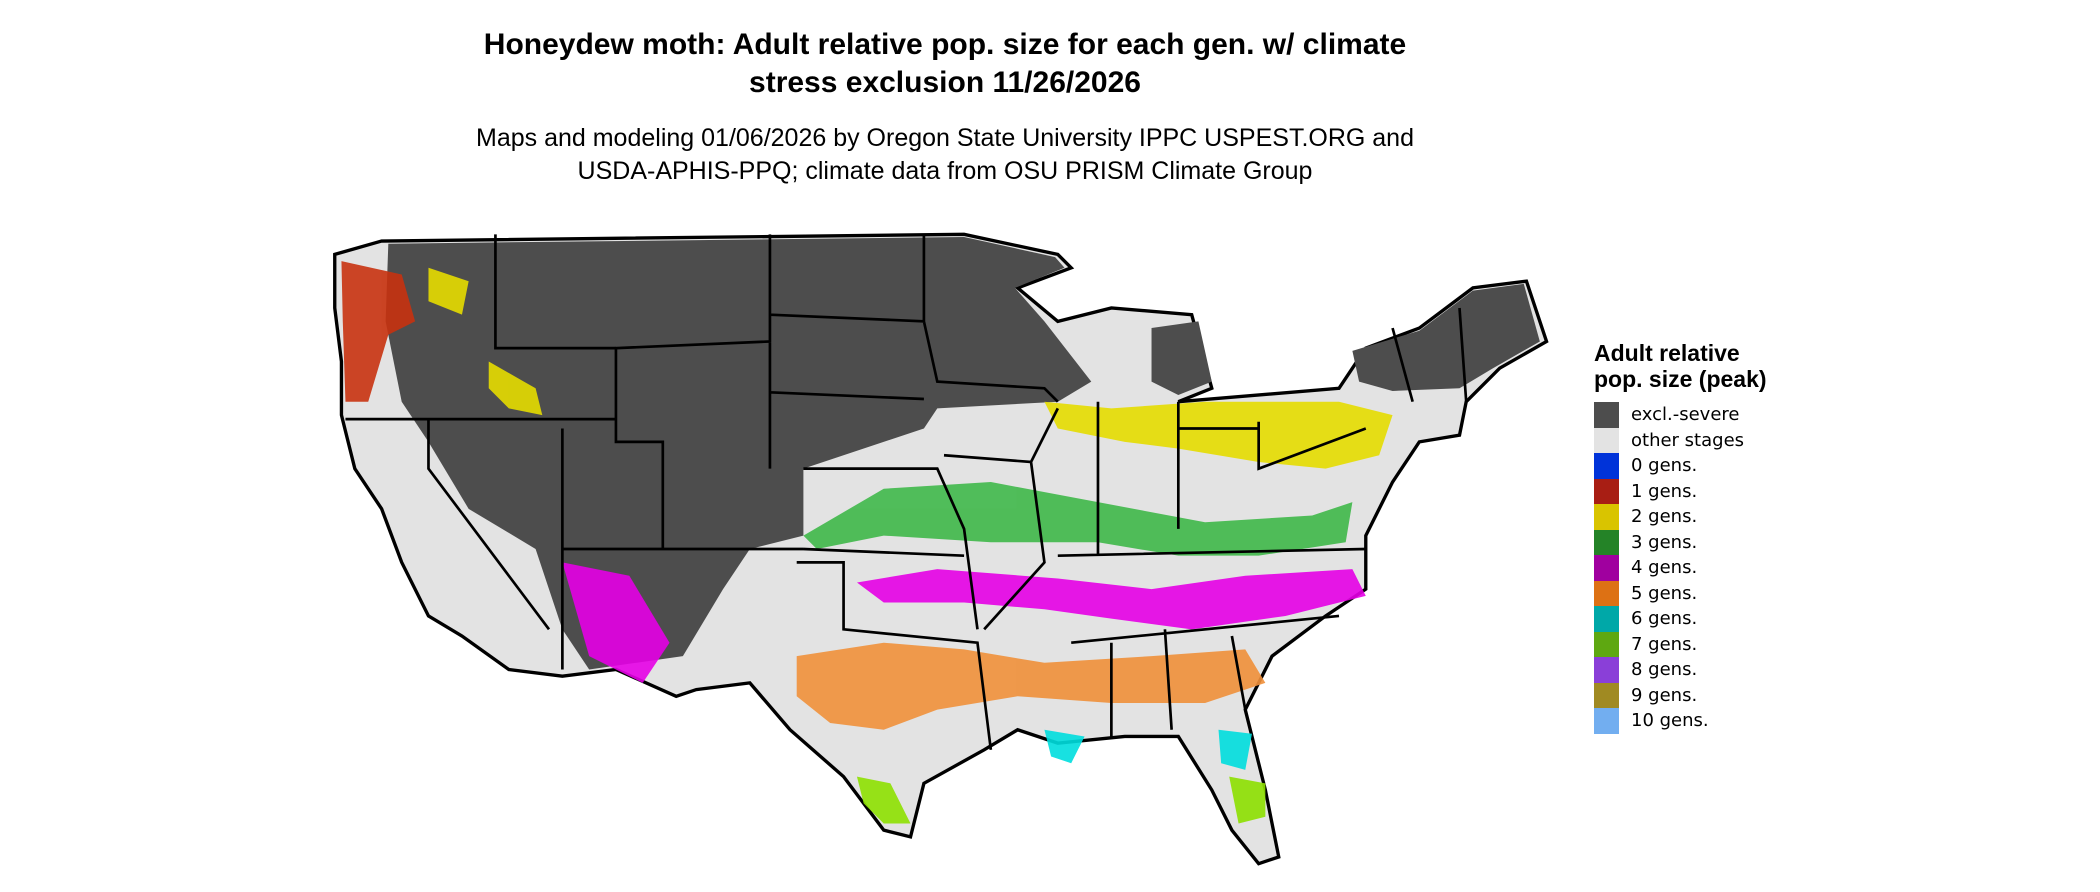 The height and width of the screenshot is (892, 2100). I want to click on legend-item: 3 gens., so click(1694, 542).